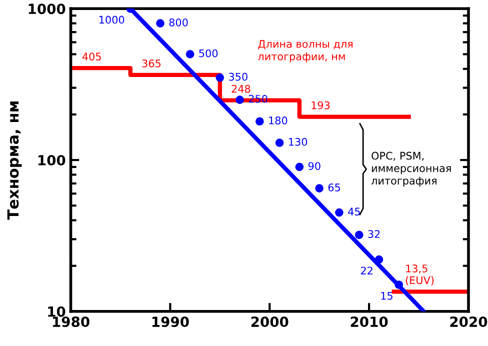 Image resolution: width=488 pixels, height=346 pixels. What do you see at coordinates (47, 9) in the screenshot?
I see `y-tick-label: 1000` at bounding box center [47, 9].